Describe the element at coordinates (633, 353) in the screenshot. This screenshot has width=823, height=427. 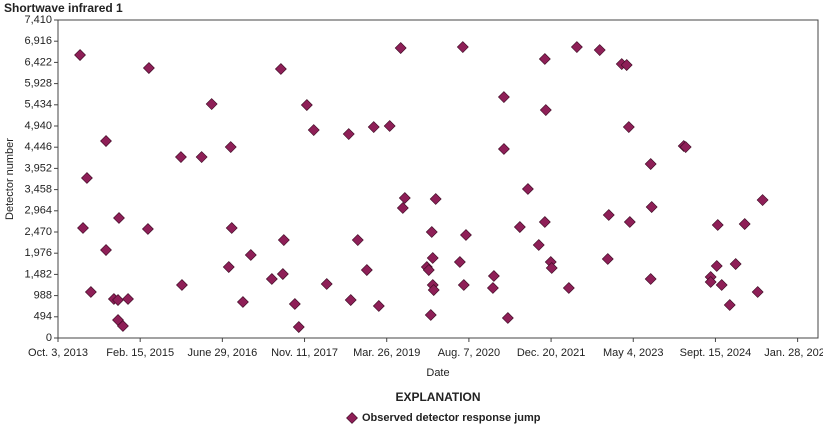
I see `x-tick-label: May 4, 2023` at that location.